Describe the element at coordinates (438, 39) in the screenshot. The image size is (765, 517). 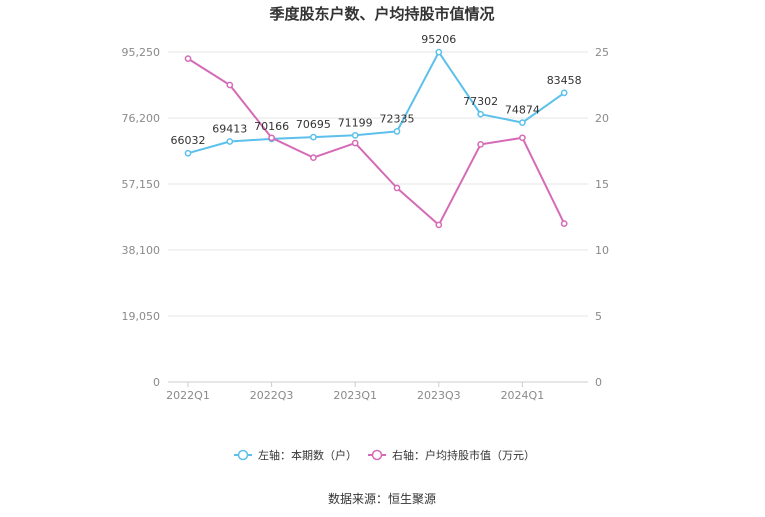
I see `data-label: 95206` at that location.